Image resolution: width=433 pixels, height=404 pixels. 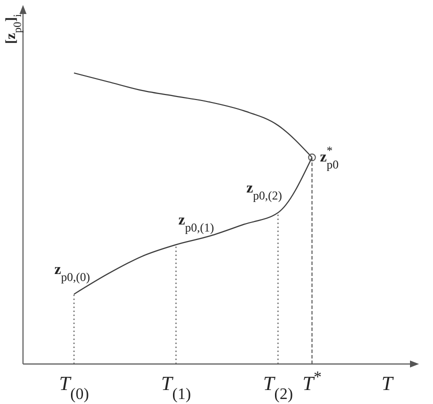 I want to click on x-tick-label: T$_{(0)}$, so click(x=74, y=387).